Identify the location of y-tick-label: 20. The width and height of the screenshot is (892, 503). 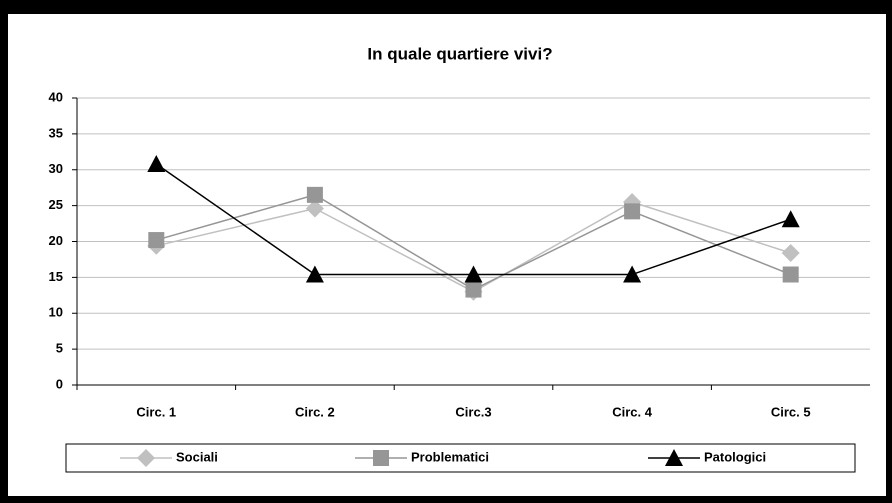
(56, 240).